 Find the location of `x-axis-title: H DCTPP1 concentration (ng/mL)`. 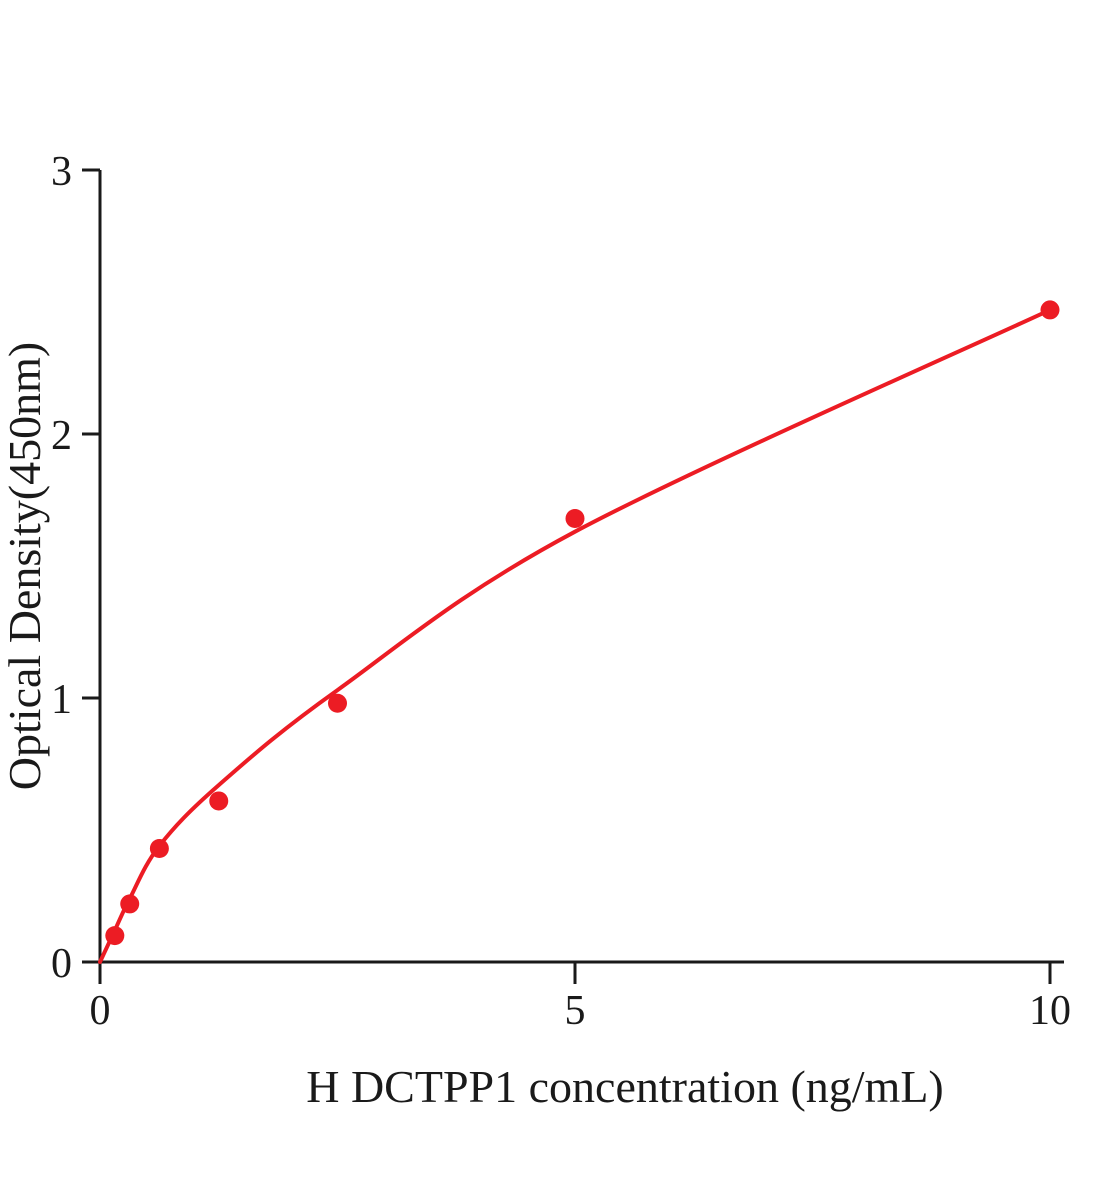

x-axis-title: H DCTPP1 concentration (ng/mL) is located at coordinates (625, 1086).